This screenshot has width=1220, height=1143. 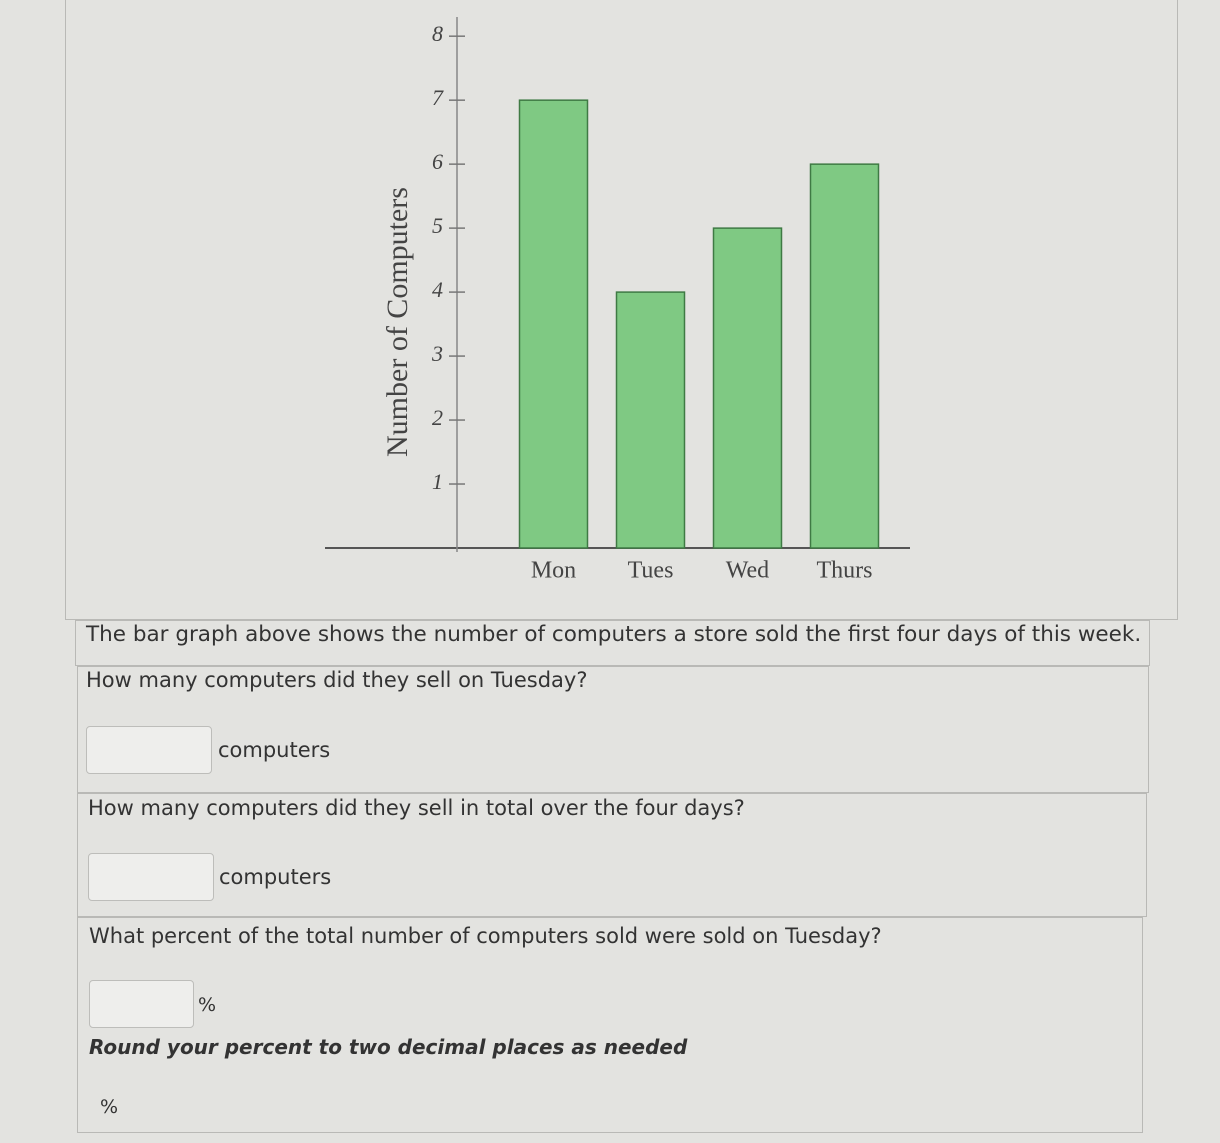 What do you see at coordinates (397, 322) in the screenshot?
I see `y-axis-label: Number of Computers` at bounding box center [397, 322].